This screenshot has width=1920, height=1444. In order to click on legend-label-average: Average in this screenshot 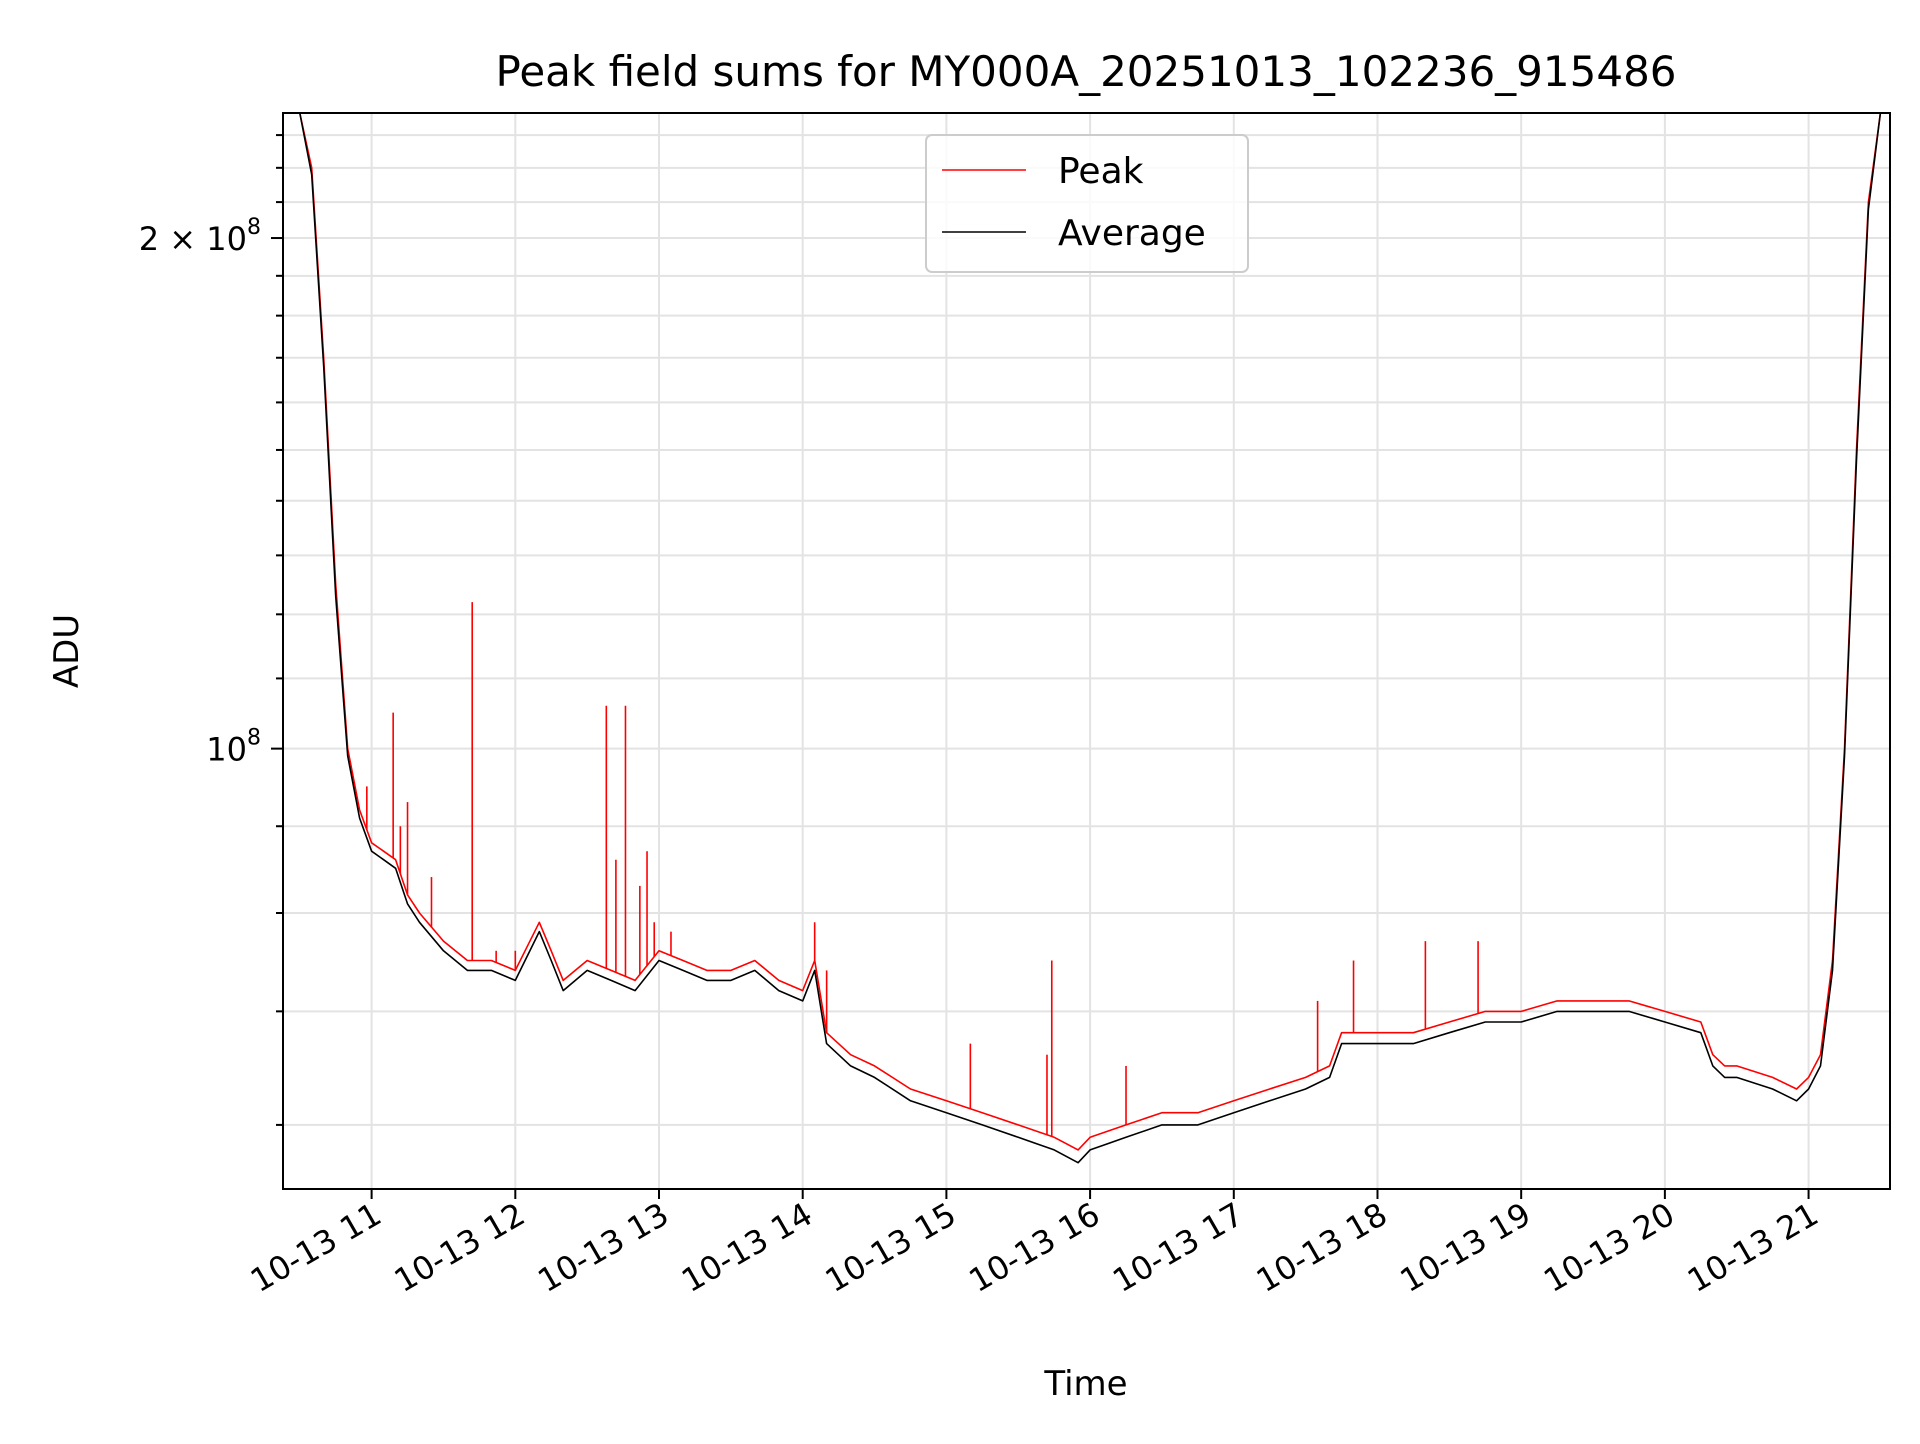, I will do `click(1132, 233)`.